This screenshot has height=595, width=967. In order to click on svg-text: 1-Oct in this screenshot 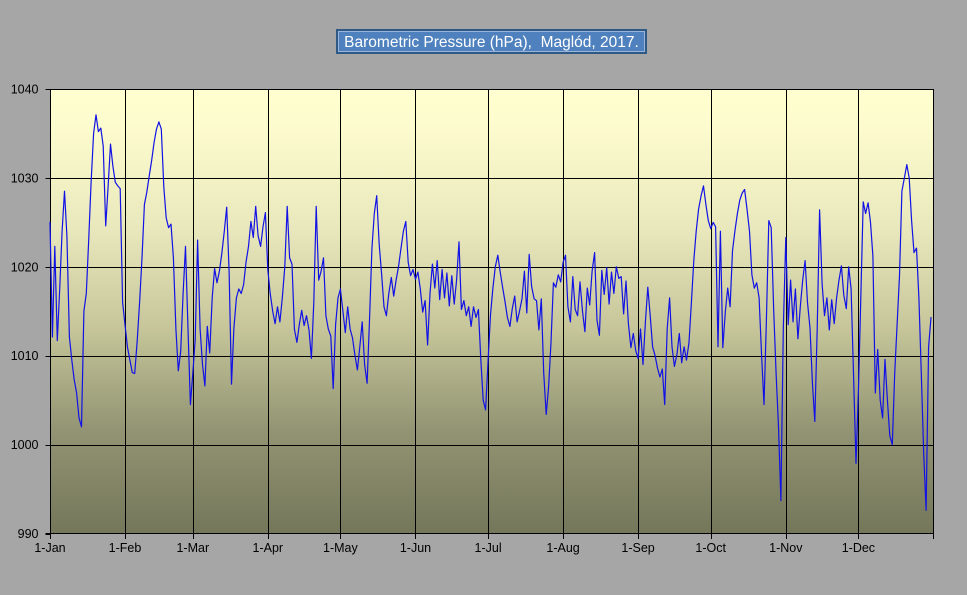, I will do `click(710, 548)`.